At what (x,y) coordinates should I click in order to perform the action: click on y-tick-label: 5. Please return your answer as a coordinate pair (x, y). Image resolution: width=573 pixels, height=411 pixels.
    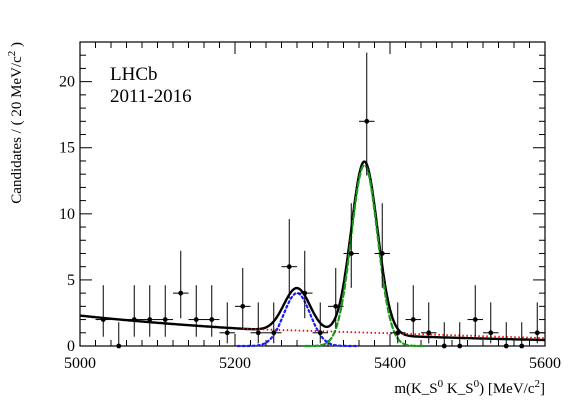
    Looking at the image, I should click on (71, 280).